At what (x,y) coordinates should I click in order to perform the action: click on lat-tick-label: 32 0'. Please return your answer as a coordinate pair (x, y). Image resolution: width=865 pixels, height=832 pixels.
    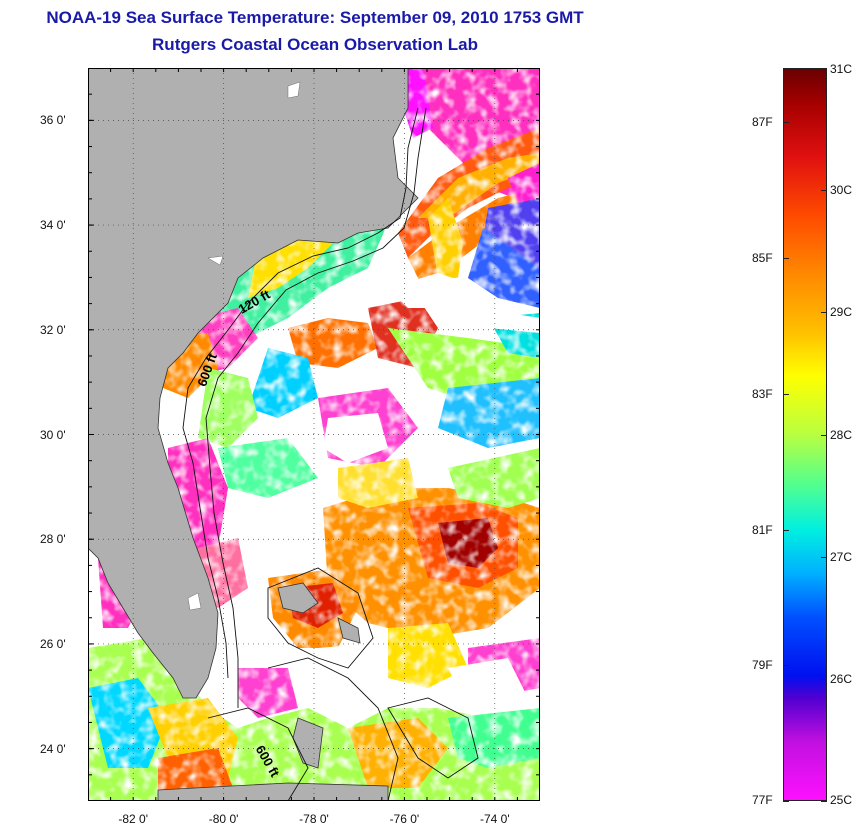
    Looking at the image, I should click on (53, 329).